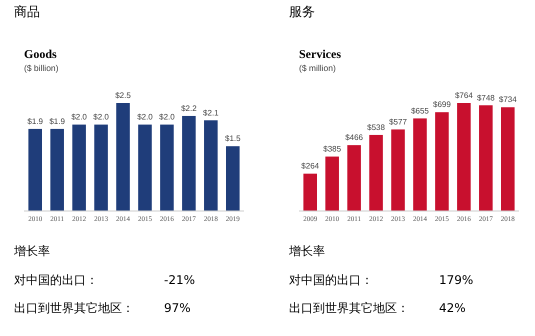 The height and width of the screenshot is (336, 535). What do you see at coordinates (189, 108) in the screenshot?
I see `data-label: $2.2` at bounding box center [189, 108].